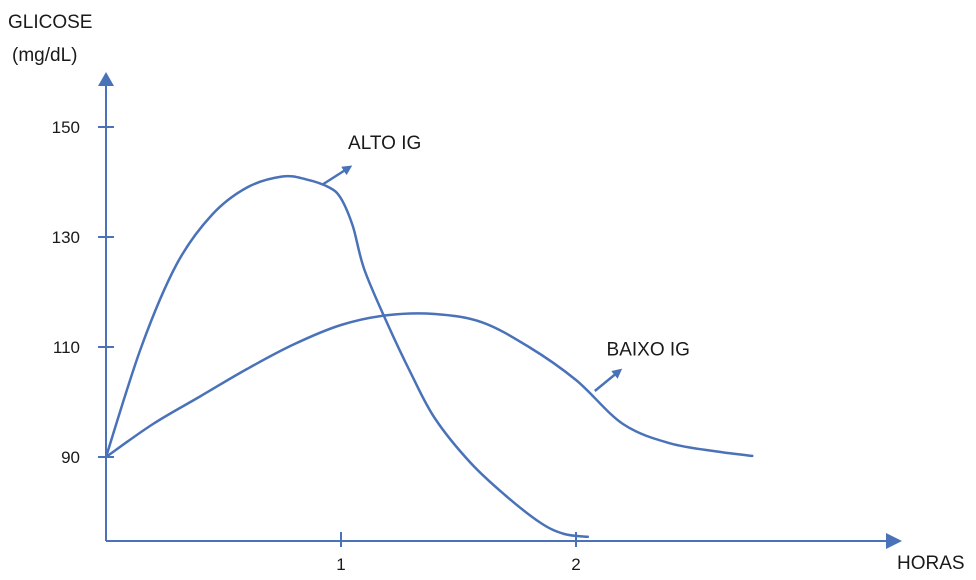 Image resolution: width=976 pixels, height=580 pixels. I want to click on y-tick-label-150: 150, so click(66, 127).